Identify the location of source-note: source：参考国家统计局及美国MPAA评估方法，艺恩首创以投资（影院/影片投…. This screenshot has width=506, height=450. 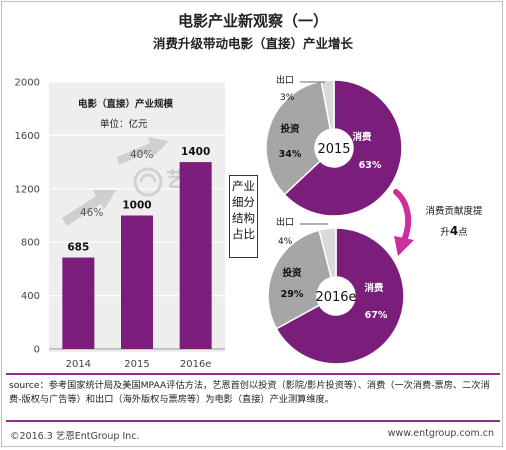
(249, 392).